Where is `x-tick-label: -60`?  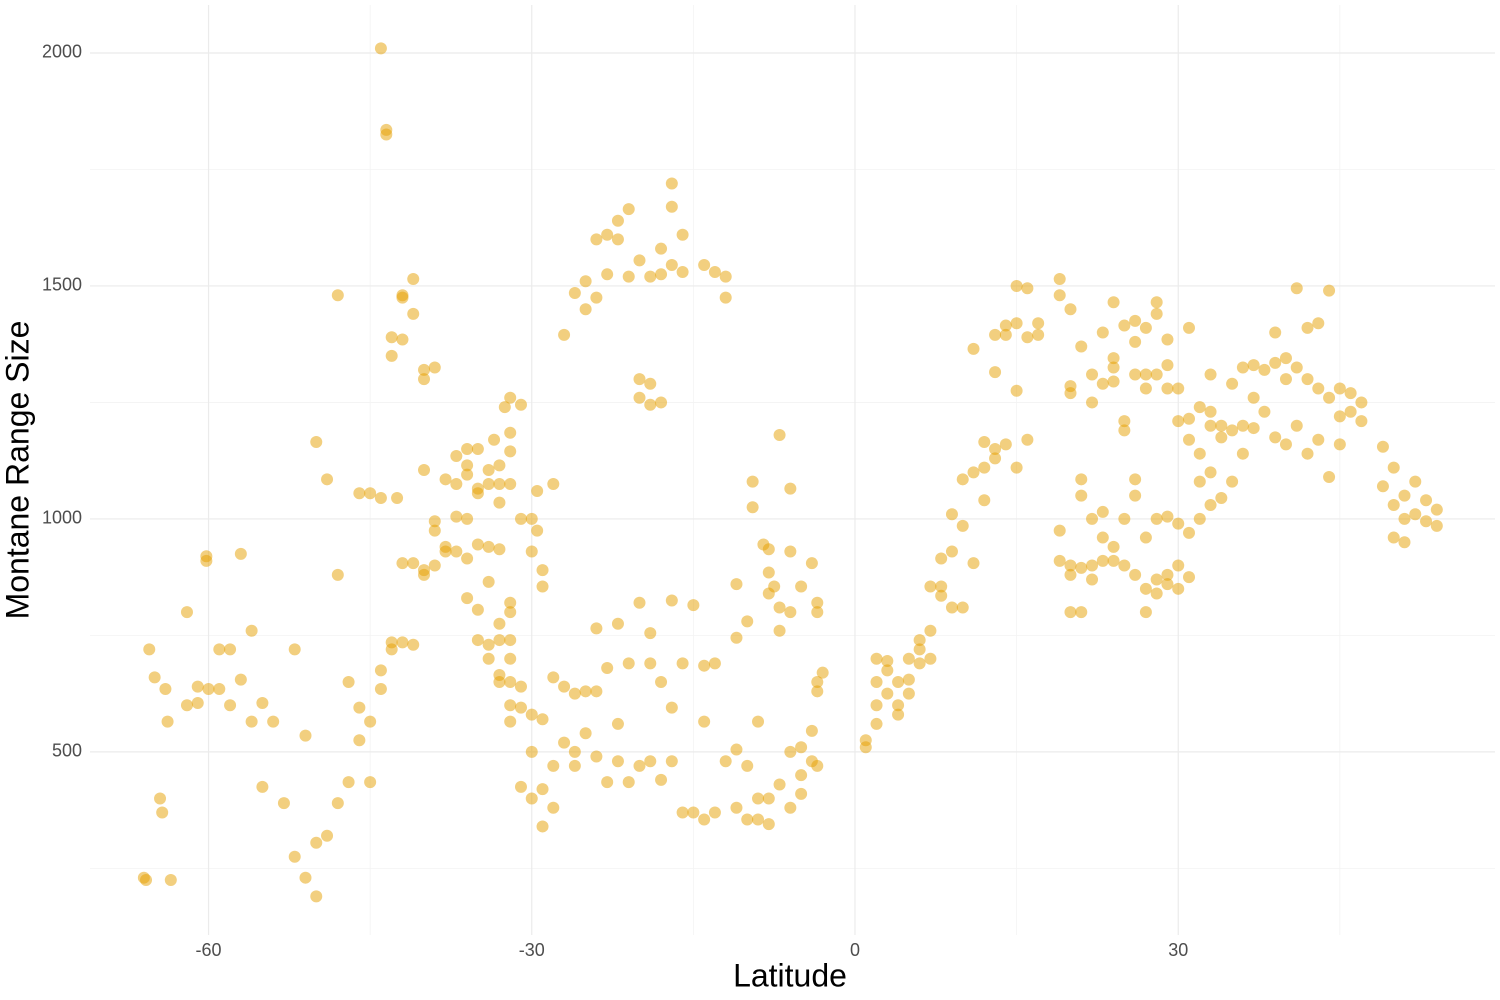
x-tick-label: -60 is located at coordinates (209, 950).